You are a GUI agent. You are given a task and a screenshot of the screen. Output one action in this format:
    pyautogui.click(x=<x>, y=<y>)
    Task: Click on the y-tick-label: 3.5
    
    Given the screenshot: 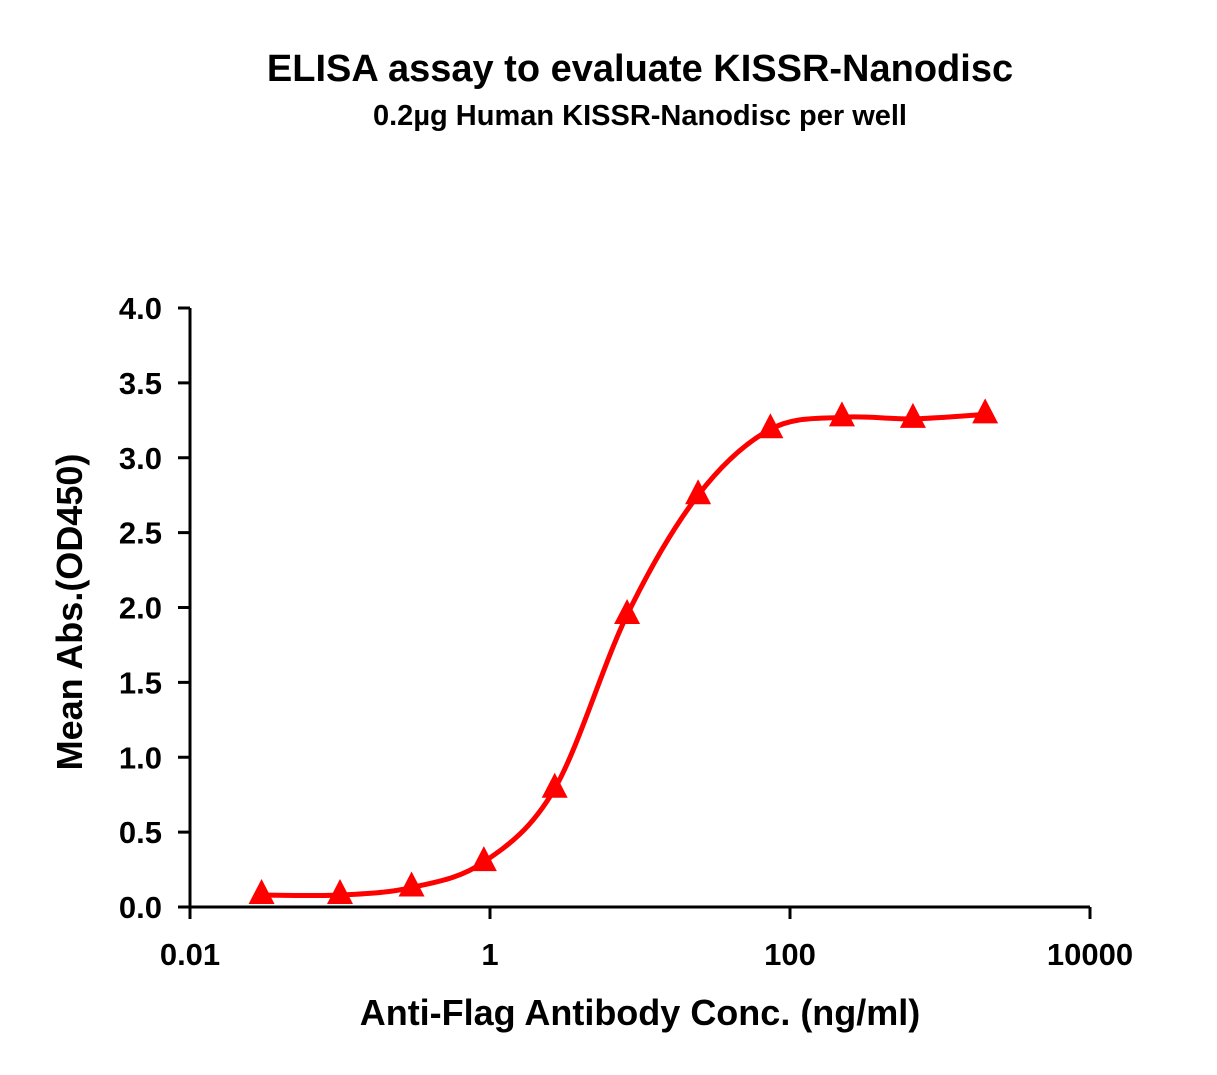 What is the action you would take?
    pyautogui.click(x=140, y=383)
    